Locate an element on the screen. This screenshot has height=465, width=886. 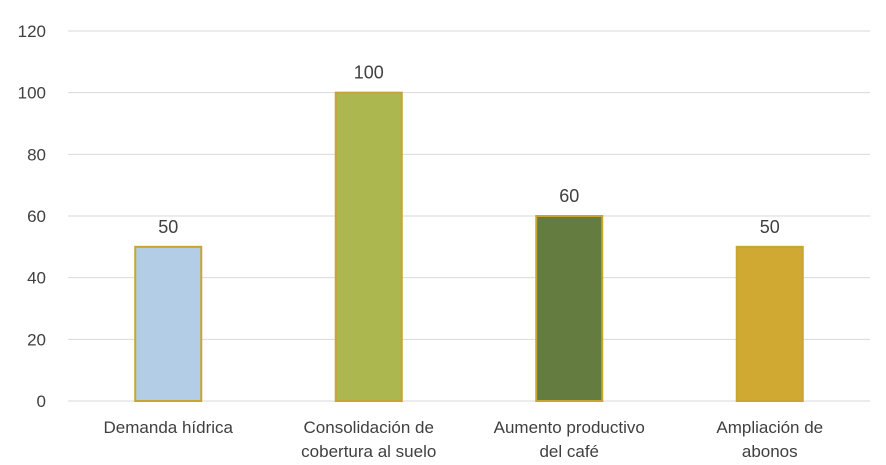
y-tick-label-60: 60 is located at coordinates (36, 216).